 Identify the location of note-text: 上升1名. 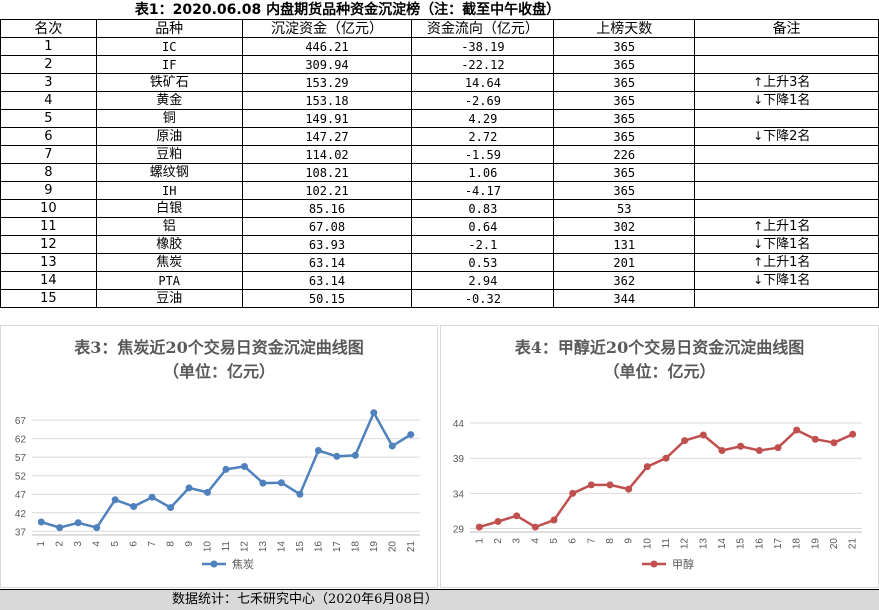
(787, 226).